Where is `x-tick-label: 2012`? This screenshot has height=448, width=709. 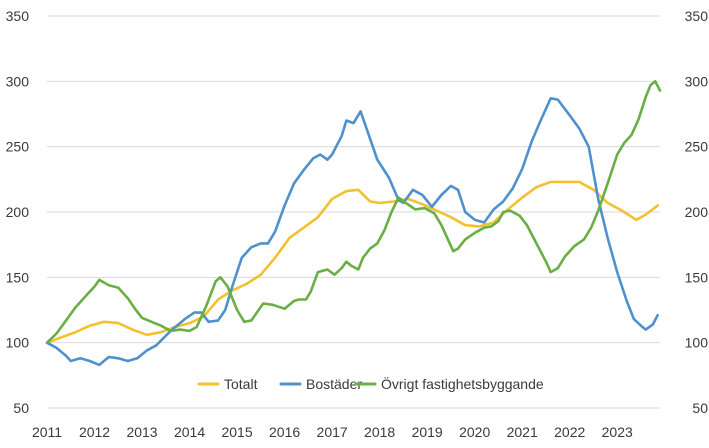
x-tick-label: 2012 is located at coordinates (94, 432).